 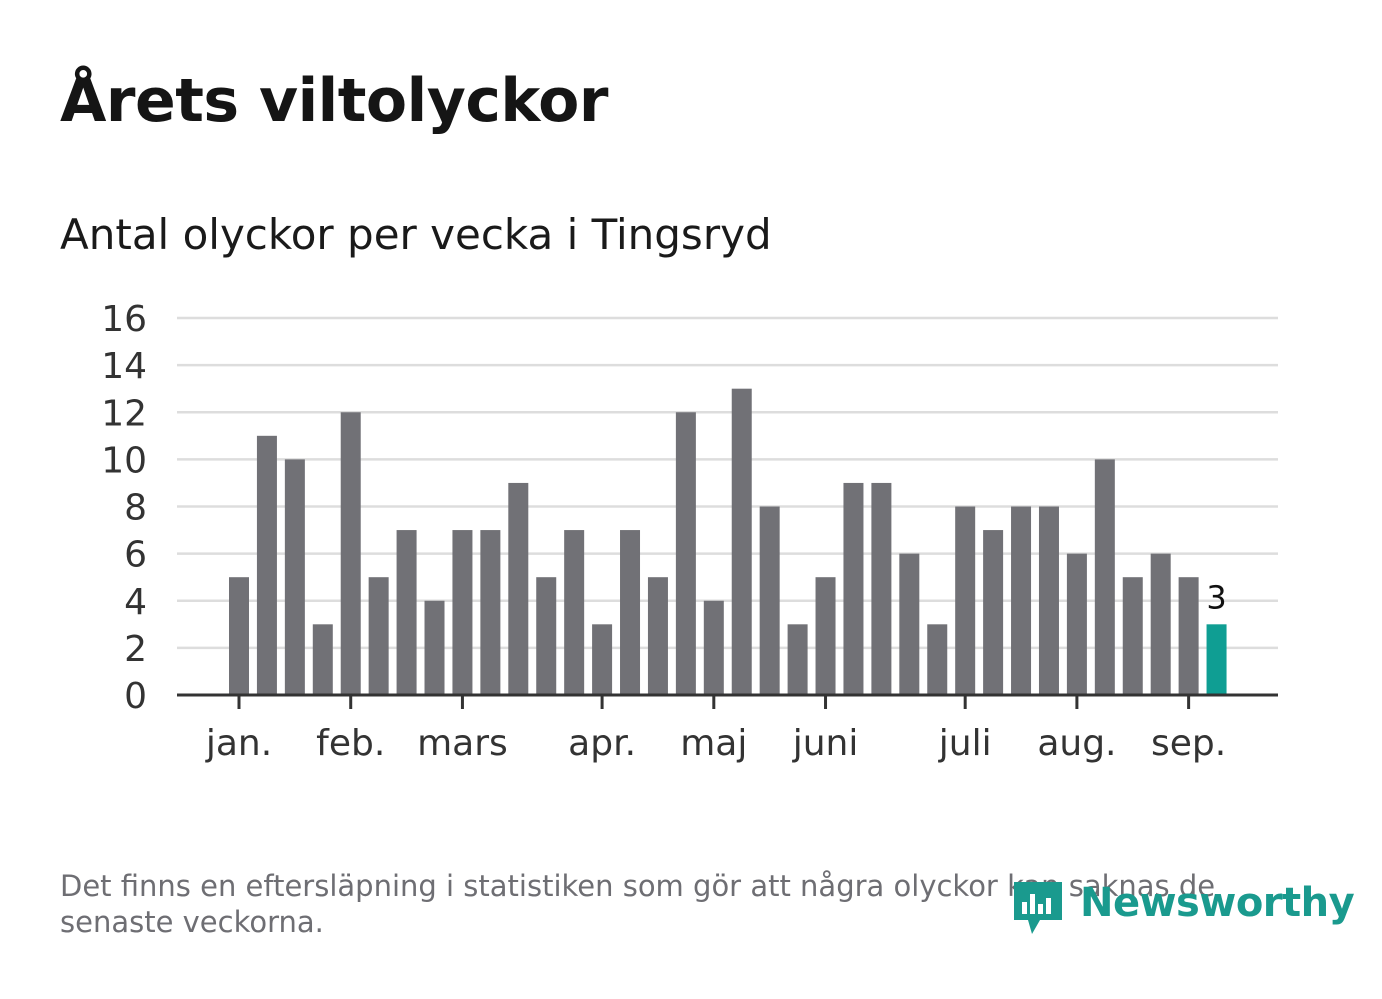 I want to click on highlight-bar, so click(x=1216, y=659).